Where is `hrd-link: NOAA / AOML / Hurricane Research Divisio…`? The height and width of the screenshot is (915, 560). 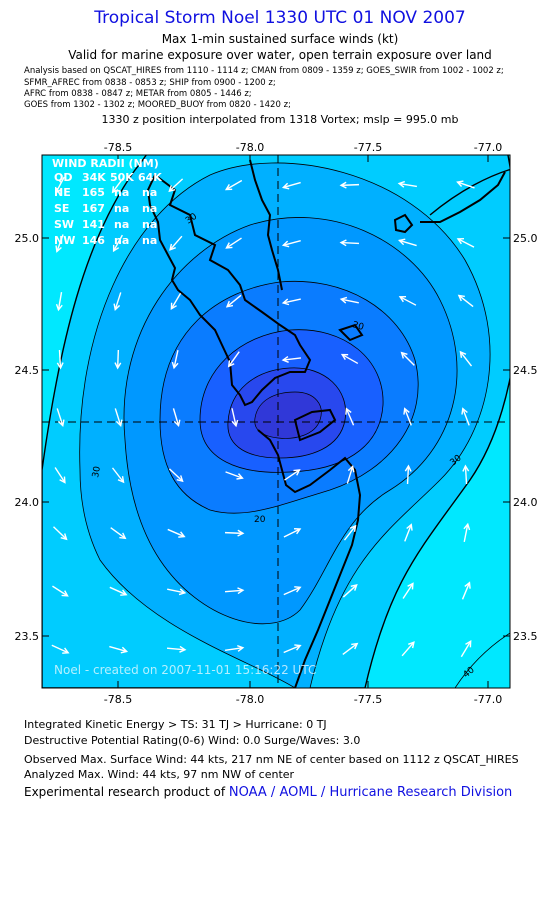
hrd-link: NOAA / AOML / Hurricane Research Divisio… is located at coordinates (370, 792).